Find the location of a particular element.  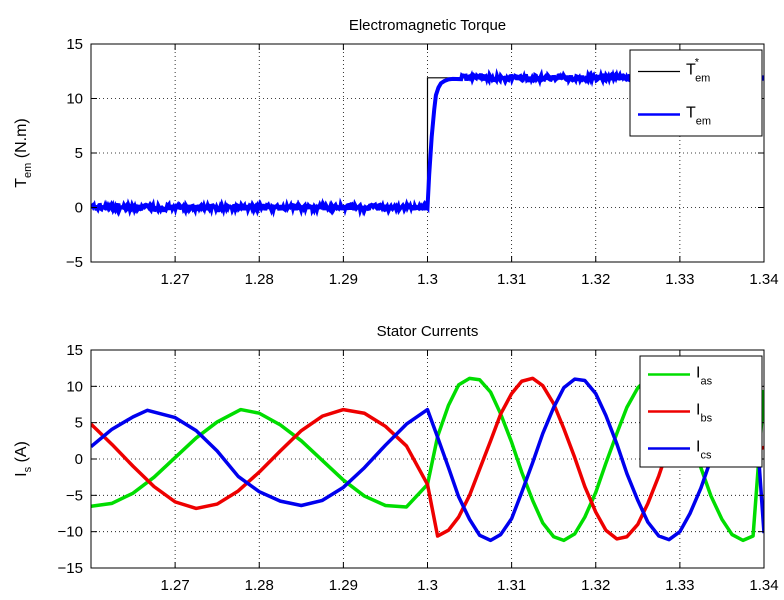

legend-box is located at coordinates (696, 93).